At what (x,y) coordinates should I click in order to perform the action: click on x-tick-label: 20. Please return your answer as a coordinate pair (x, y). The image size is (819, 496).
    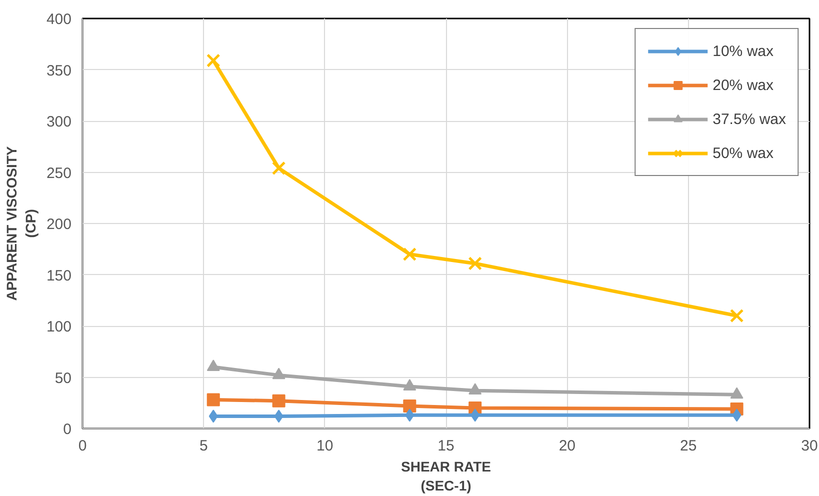
    Looking at the image, I should click on (567, 446).